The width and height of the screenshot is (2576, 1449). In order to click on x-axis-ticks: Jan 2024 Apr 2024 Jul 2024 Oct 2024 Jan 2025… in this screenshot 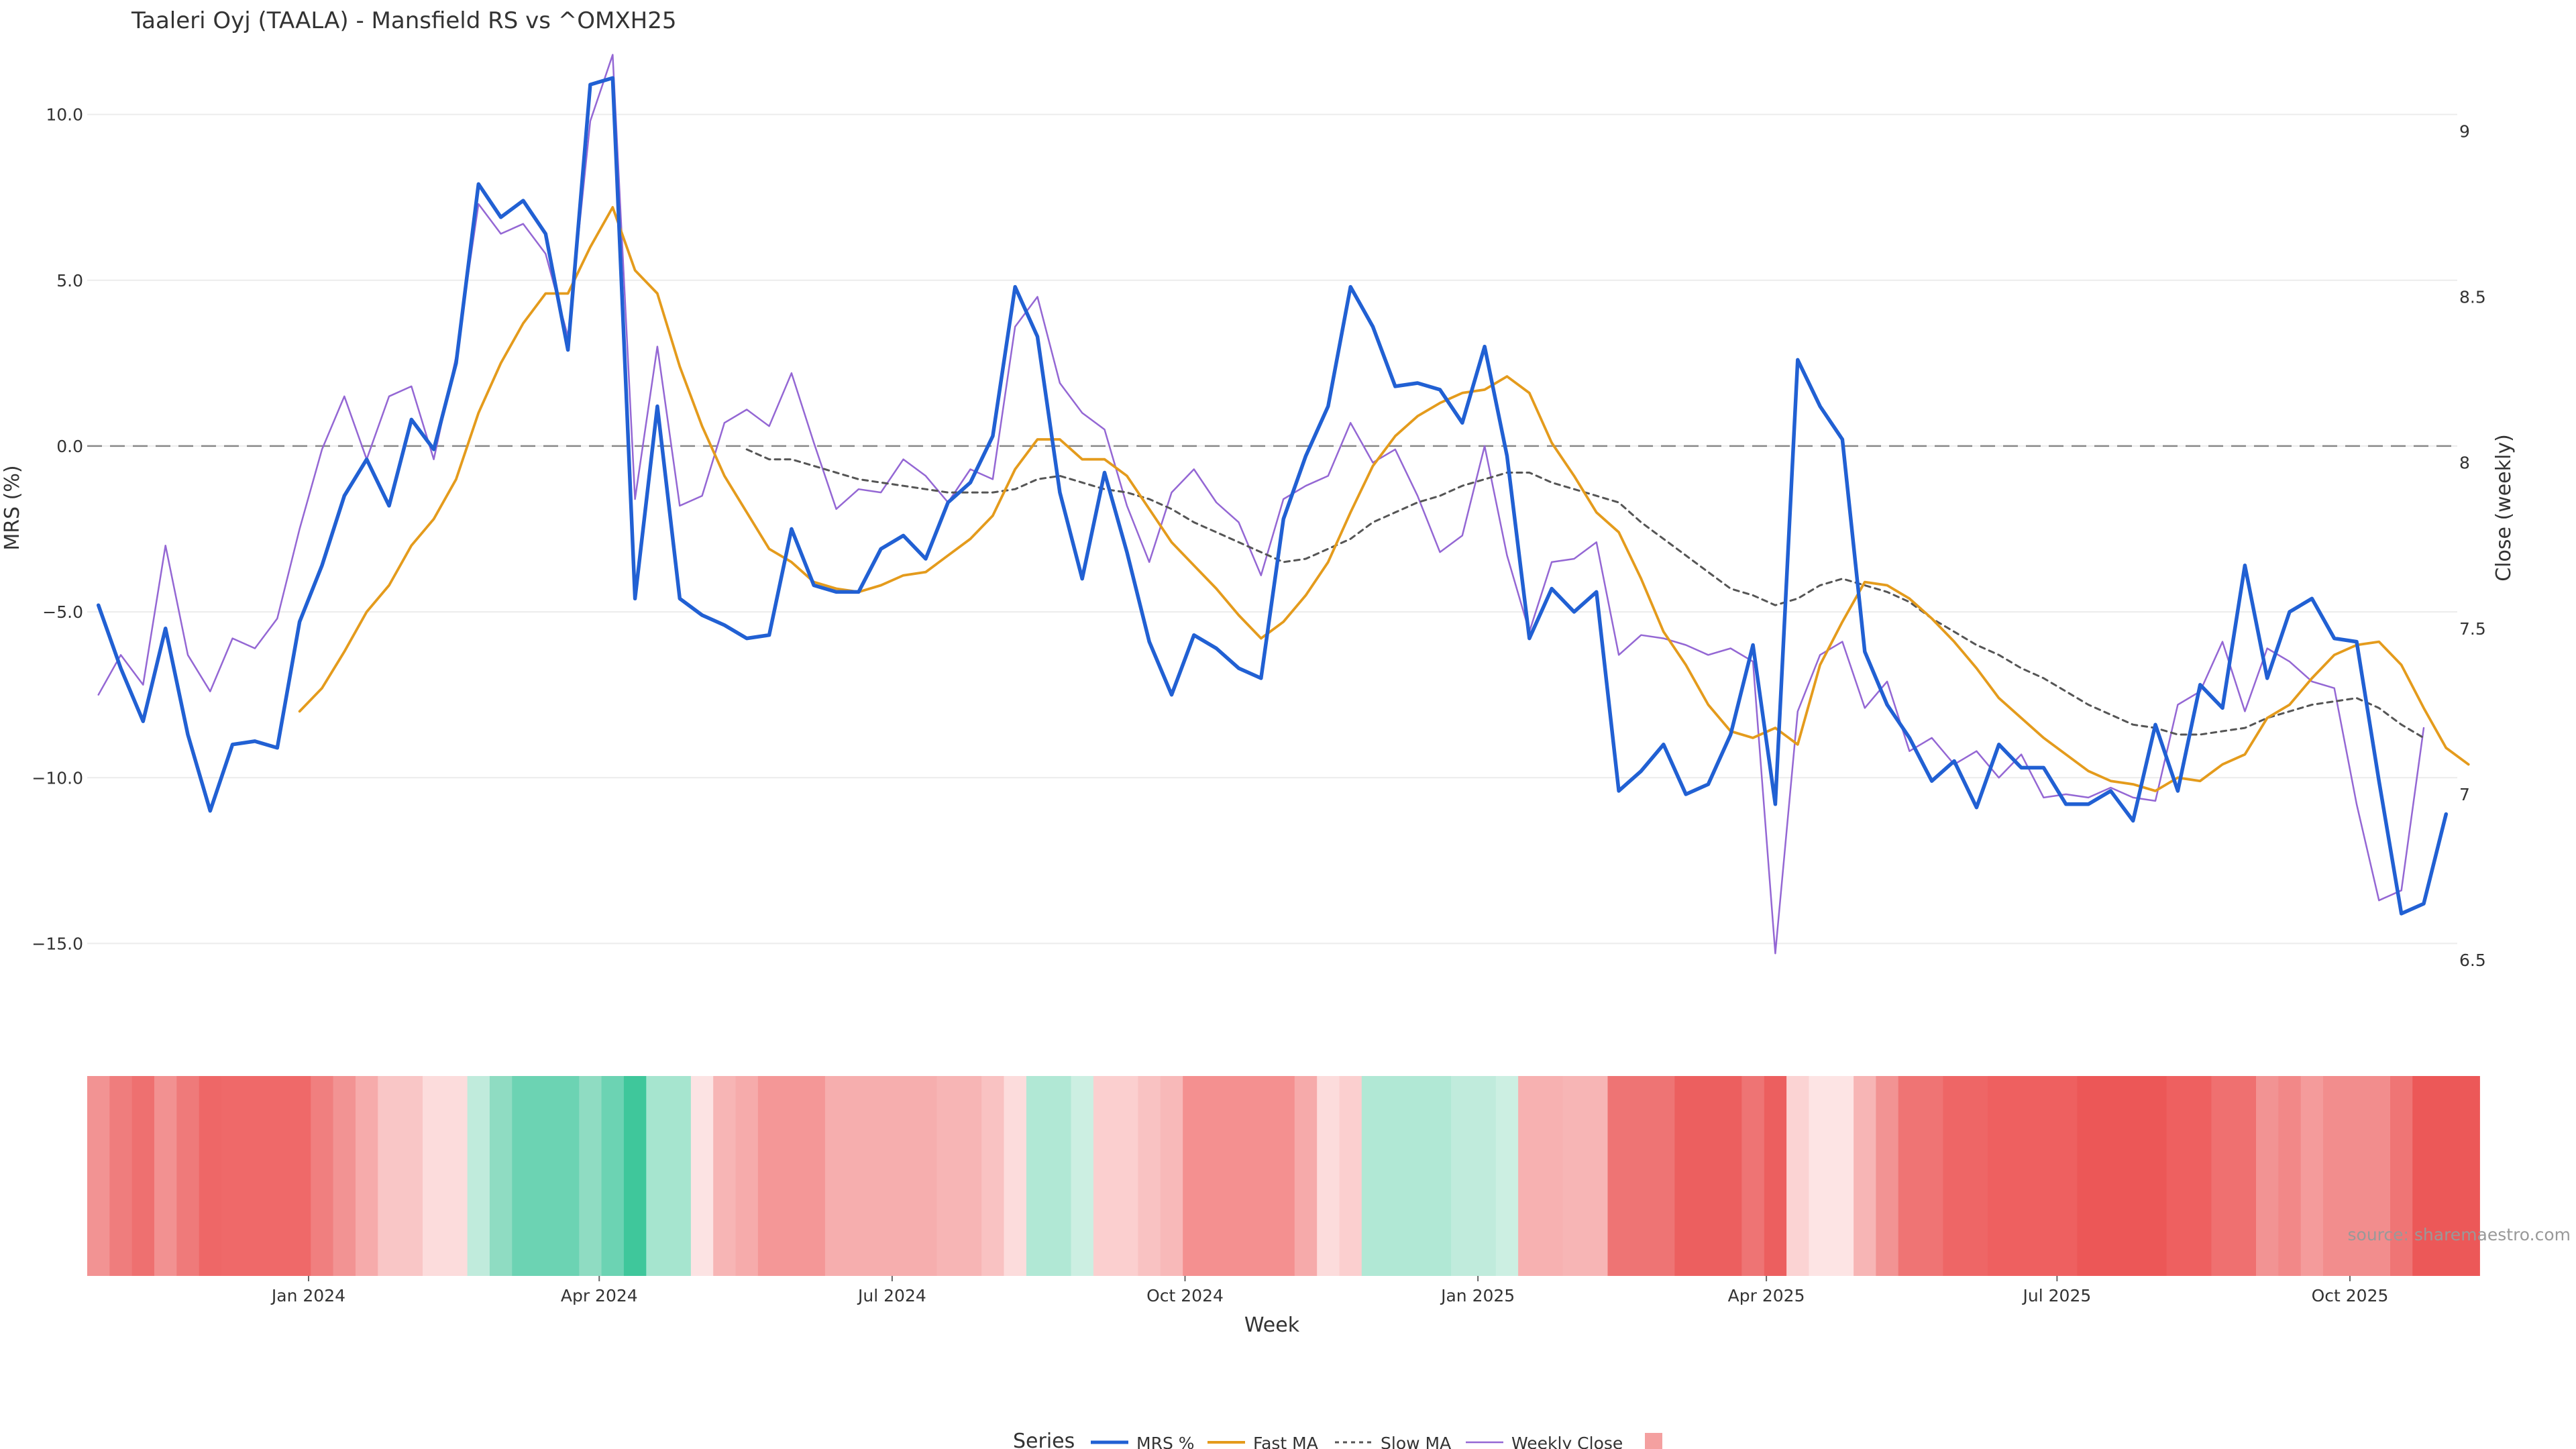, I will do `click(1329, 1290)`.